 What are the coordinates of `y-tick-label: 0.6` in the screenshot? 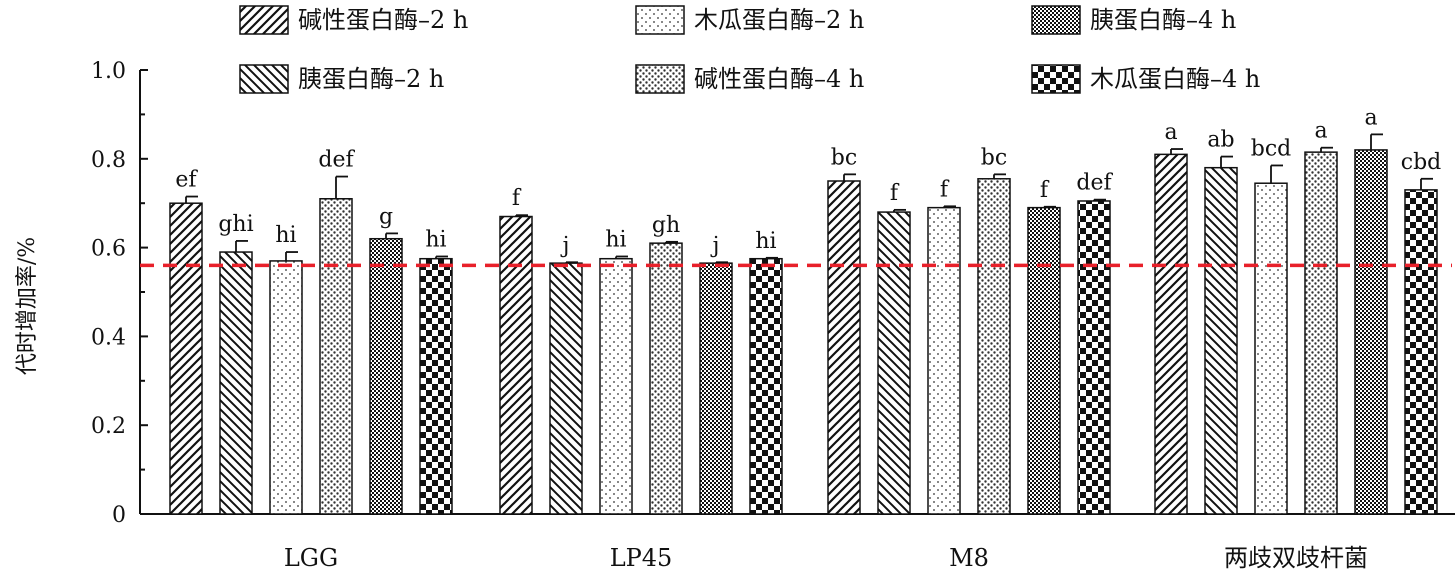 It's located at (108, 249).